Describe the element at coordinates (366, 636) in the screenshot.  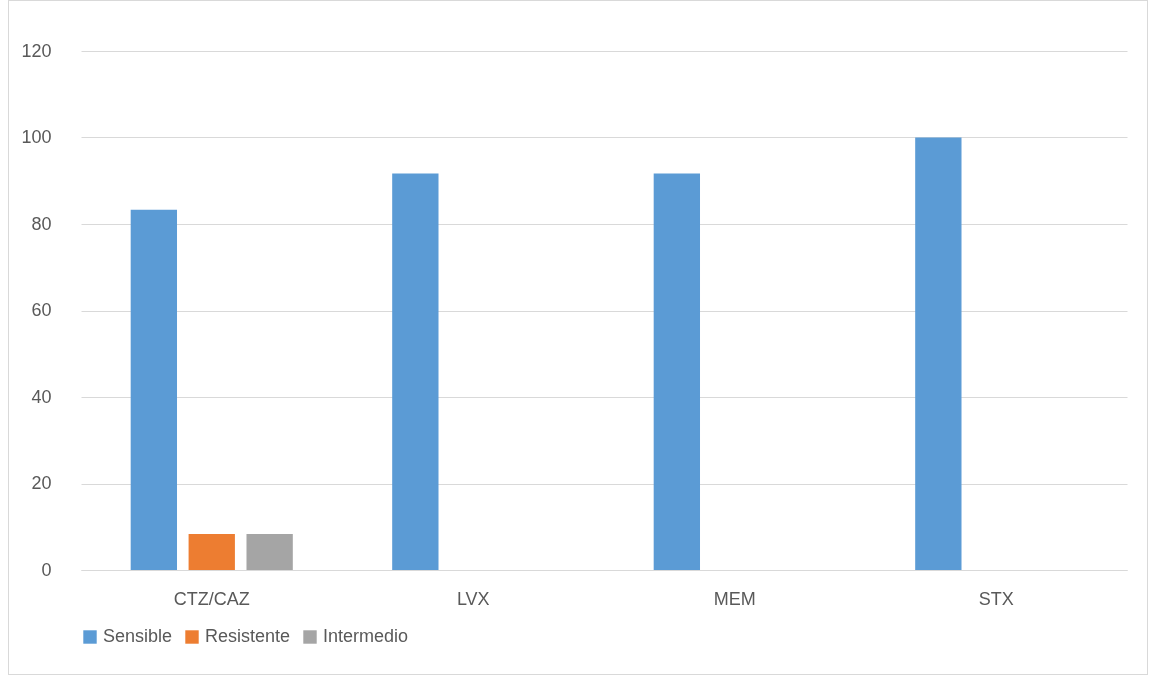
I see `legend-label: Intermedio` at that location.